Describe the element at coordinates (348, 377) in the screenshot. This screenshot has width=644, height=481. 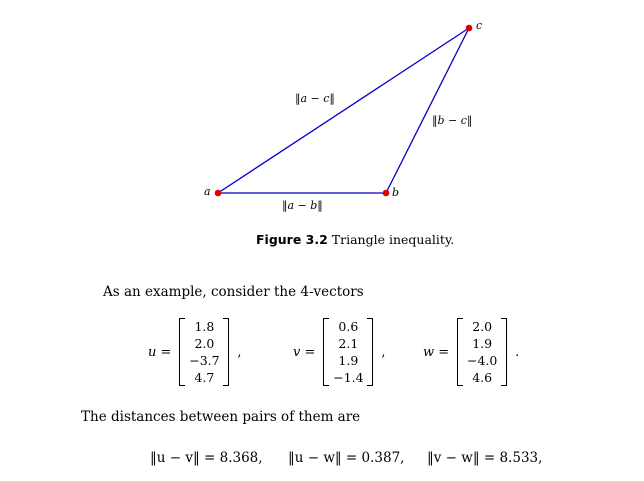
I see `vector-cell: −1.4` at that location.